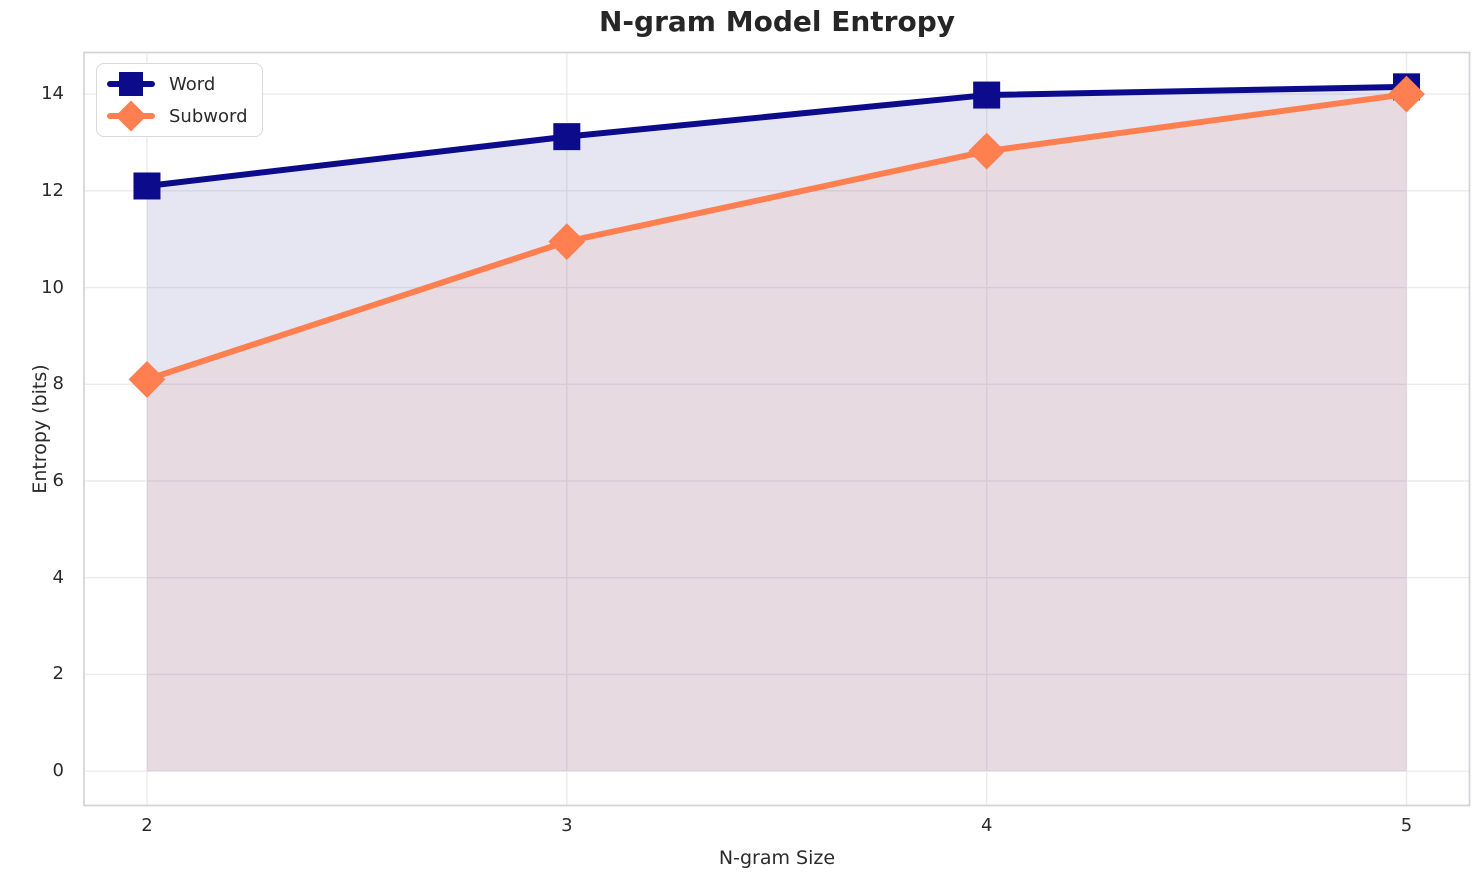 The height and width of the screenshot is (885, 1484). Describe the element at coordinates (131, 84) in the screenshot. I see `word-legend-marker-icon` at that location.